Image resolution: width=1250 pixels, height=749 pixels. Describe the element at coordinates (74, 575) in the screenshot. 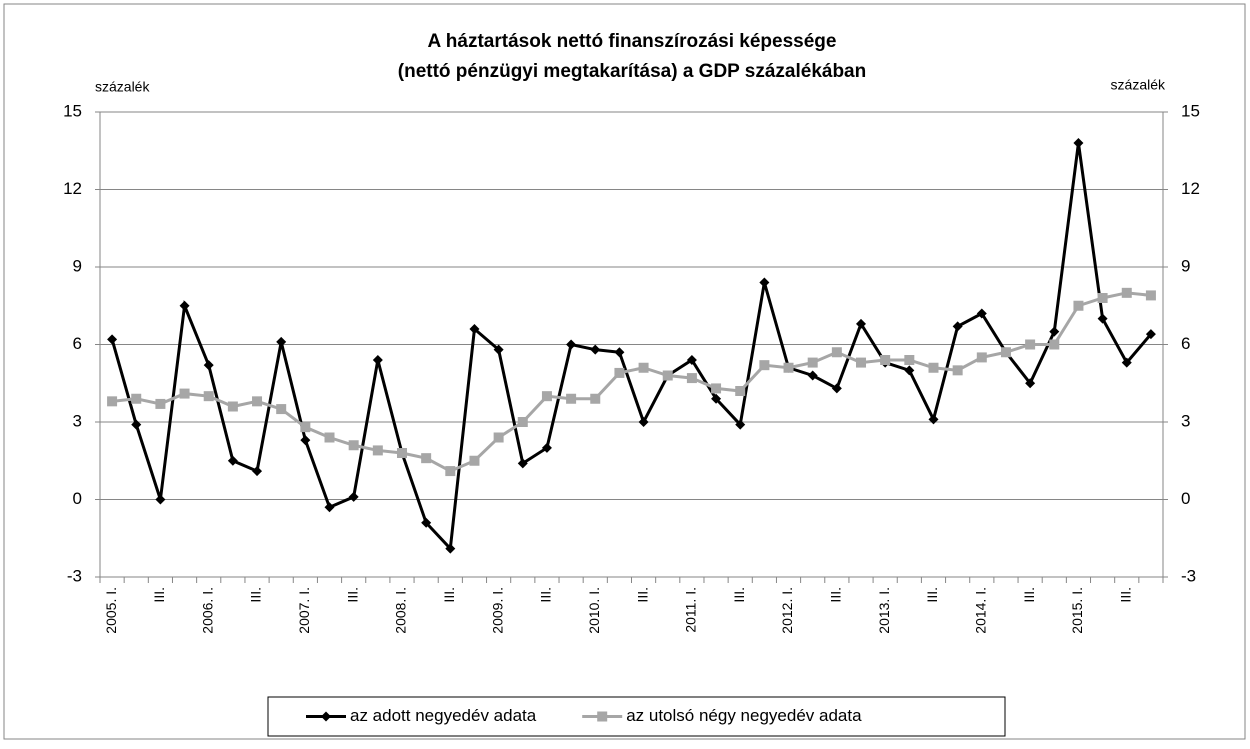

I see `y-tick-label: -3` at that location.